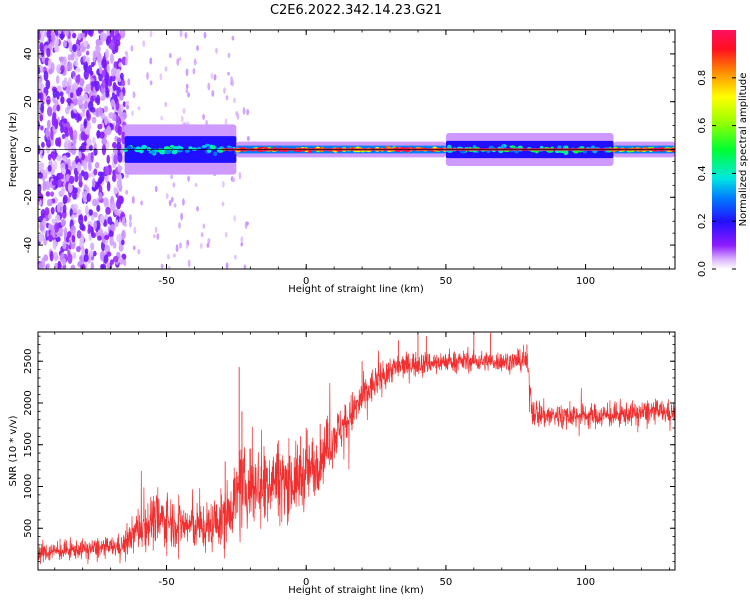 This screenshot has height=600, width=750. Describe the element at coordinates (585, 281) in the screenshot. I see `spectrogram-x-tick-label: 100` at that location.